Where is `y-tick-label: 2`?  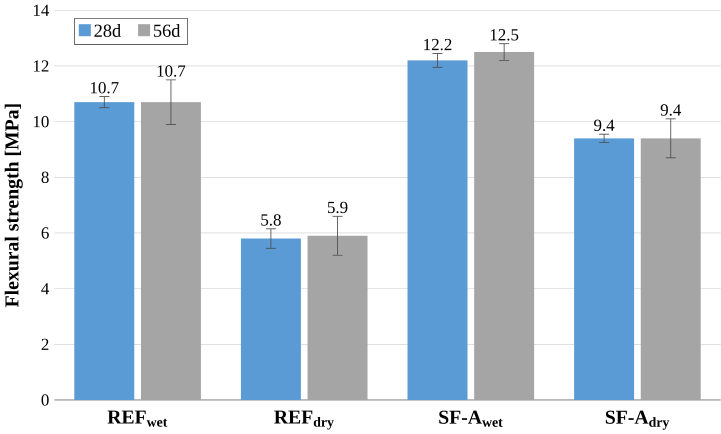
y-tick-label: 2 is located at coordinates (45, 344).